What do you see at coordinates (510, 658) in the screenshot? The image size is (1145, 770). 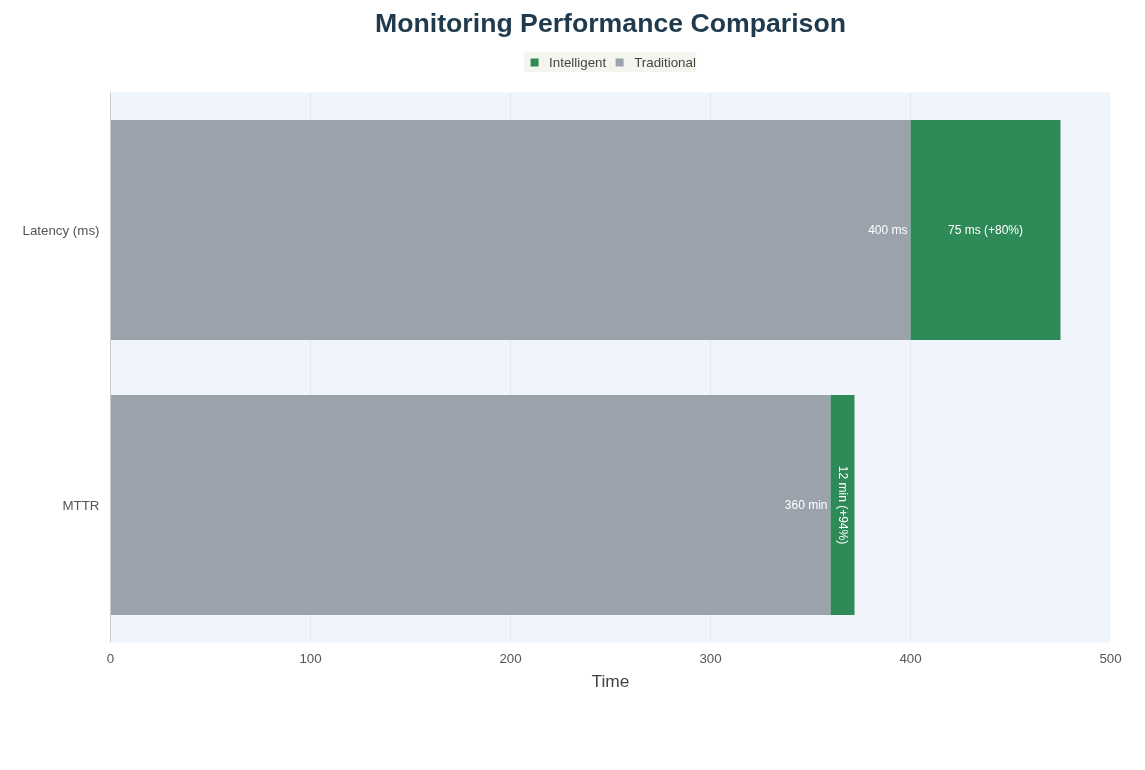 I see `x-tick-label: 200` at bounding box center [510, 658].